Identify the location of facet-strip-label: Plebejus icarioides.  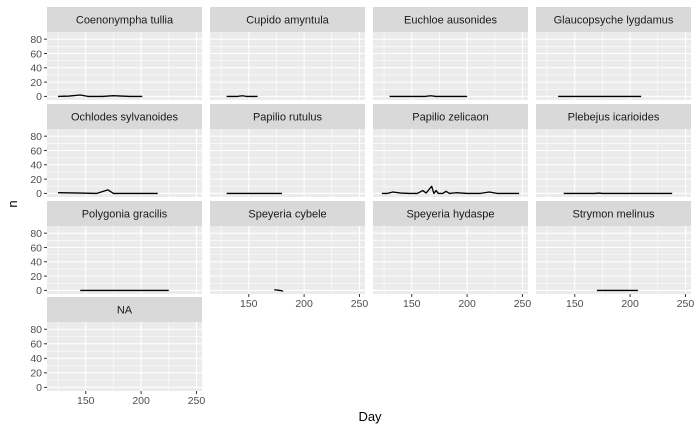
(614, 118).